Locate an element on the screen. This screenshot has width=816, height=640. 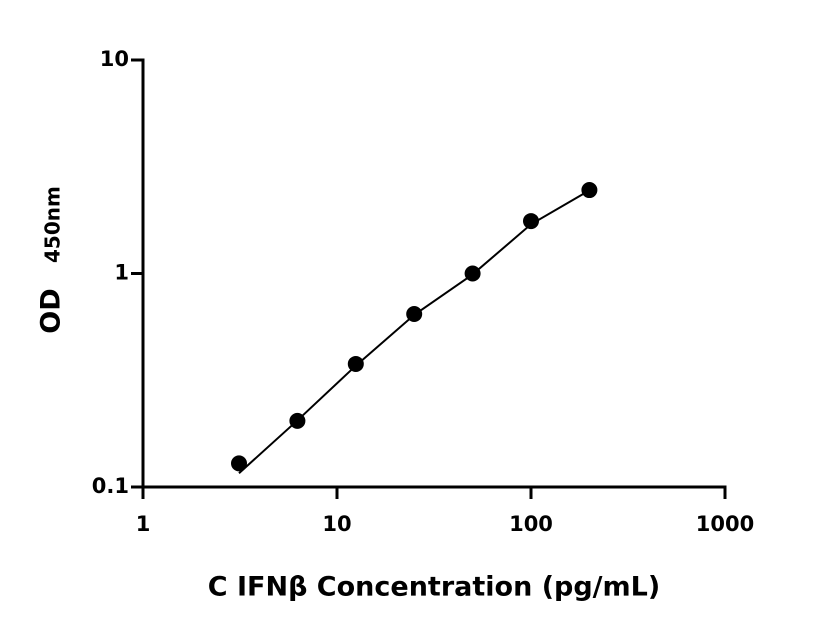
x-tick-label: 1000 is located at coordinates (725, 524).